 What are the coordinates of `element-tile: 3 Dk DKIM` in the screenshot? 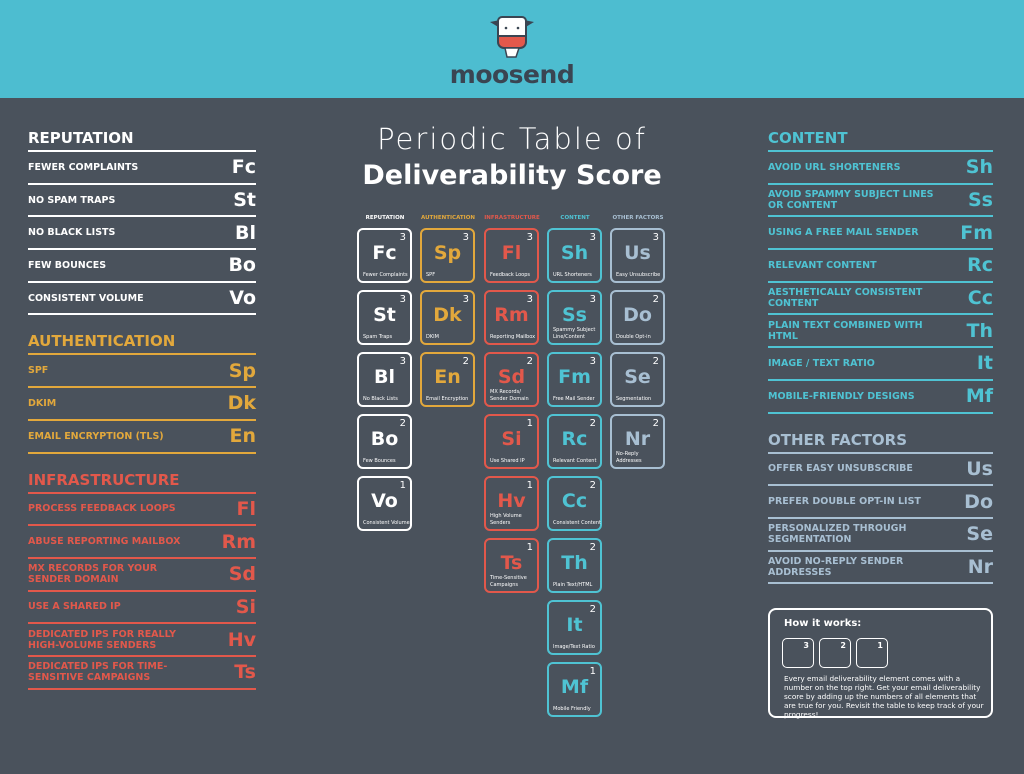 It's located at (447, 317).